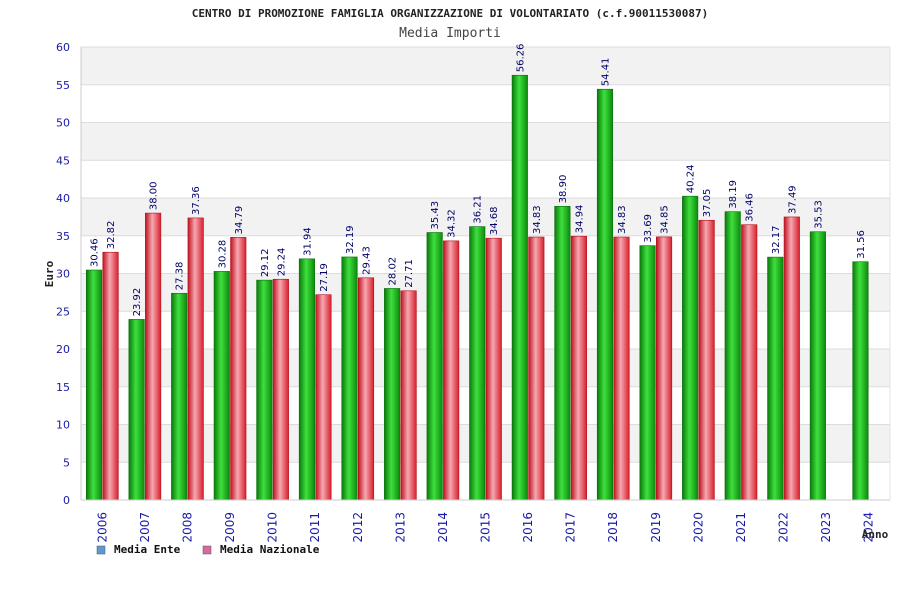 Image resolution: width=900 pixels, height=600 pixels. I want to click on data-label: 32.82, so click(111, 235).